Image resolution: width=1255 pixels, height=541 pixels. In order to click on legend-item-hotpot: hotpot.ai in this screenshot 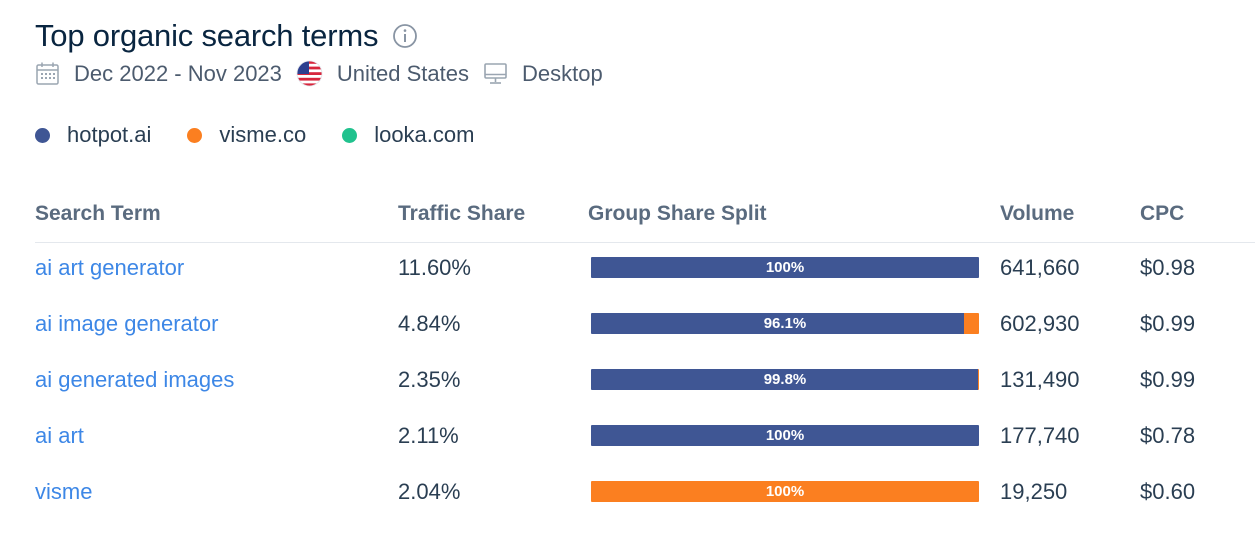, I will do `click(93, 135)`.